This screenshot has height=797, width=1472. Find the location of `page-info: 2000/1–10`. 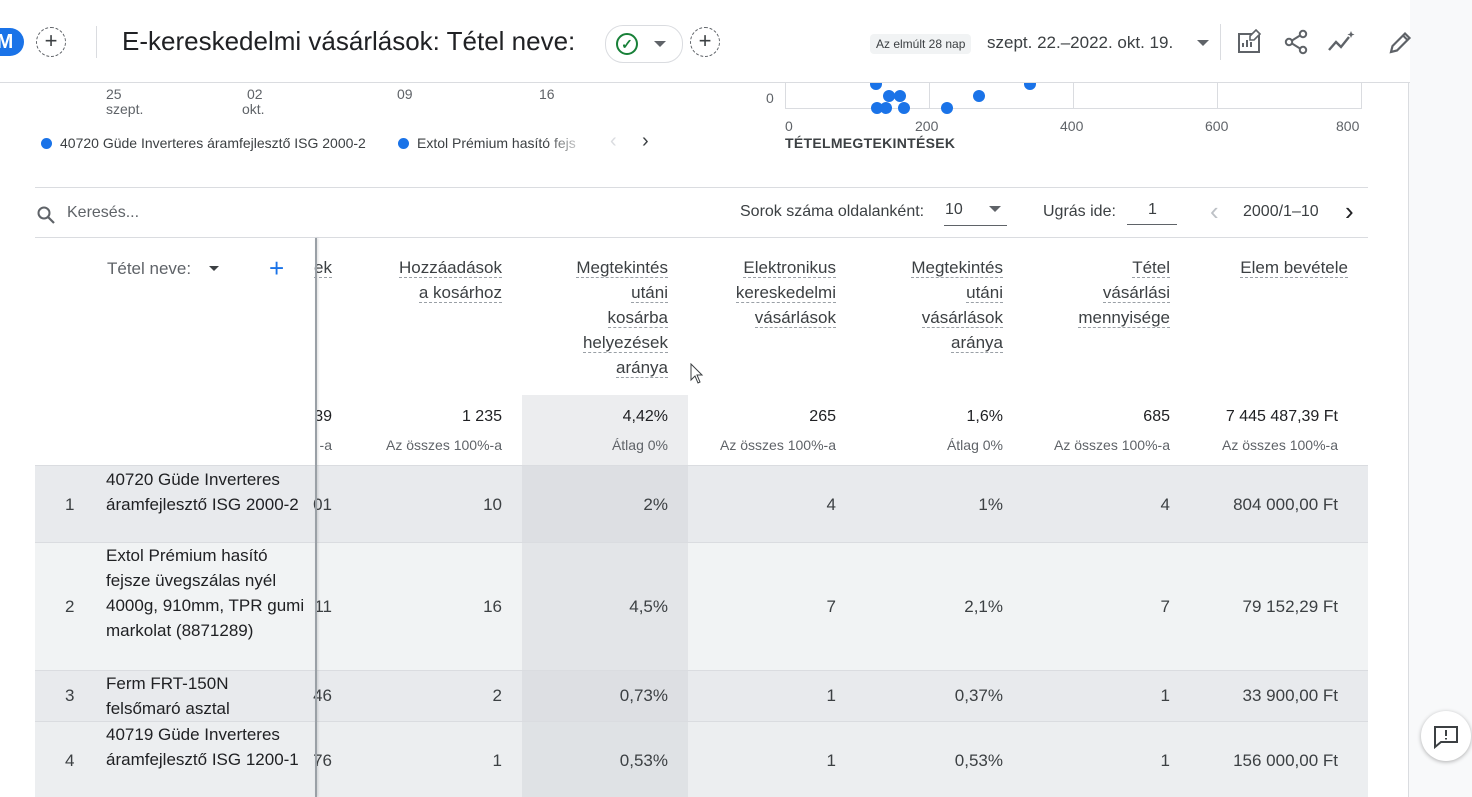

page-info: 2000/1–10 is located at coordinates (1281, 211).